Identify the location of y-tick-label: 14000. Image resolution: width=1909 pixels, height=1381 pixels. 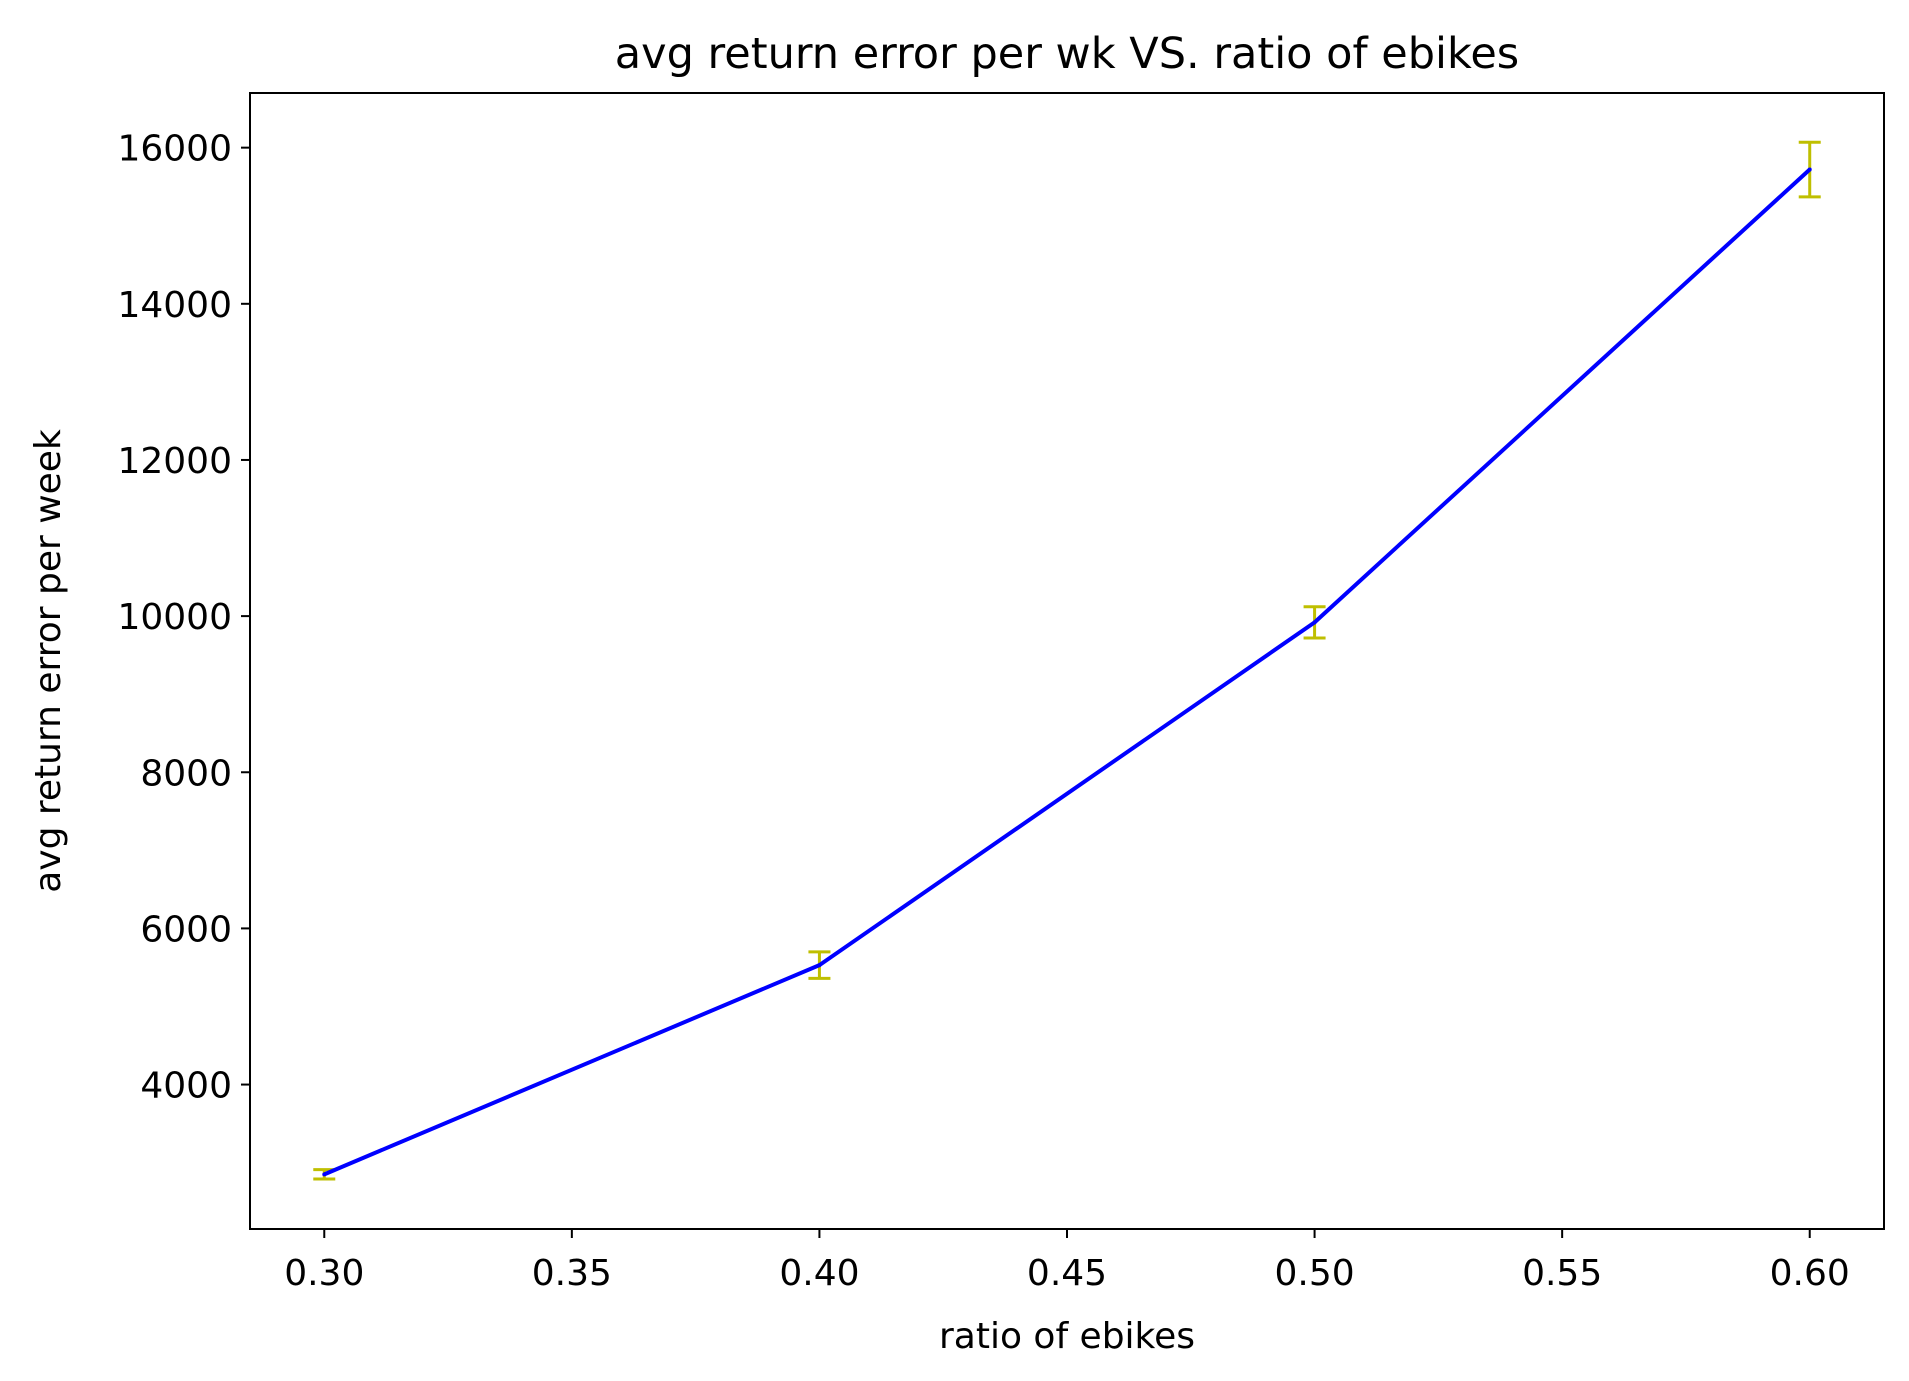
(174, 305).